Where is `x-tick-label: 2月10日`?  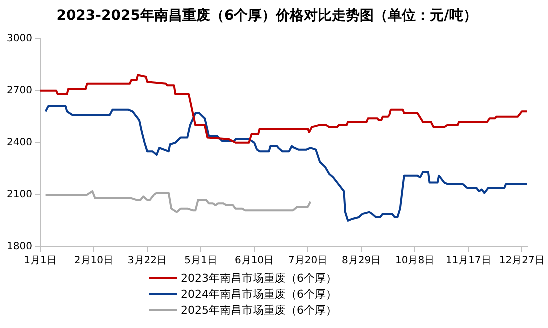
x-tick-label: 2月10日 is located at coordinates (94, 261).